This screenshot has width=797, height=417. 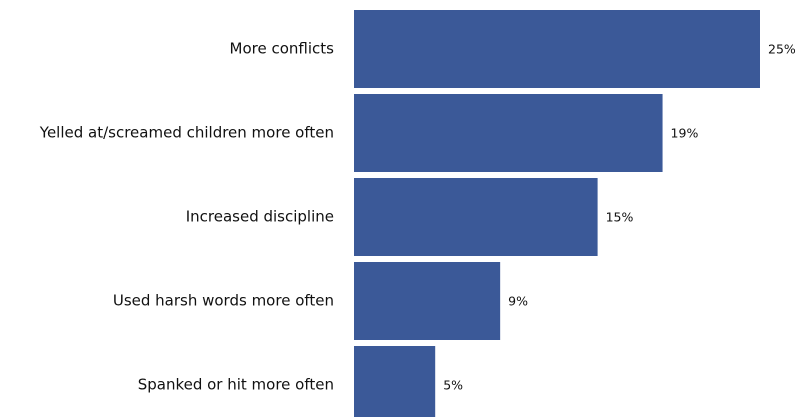 What do you see at coordinates (236, 385) in the screenshot?
I see `category-label-4: Spanked or hit more often` at bounding box center [236, 385].